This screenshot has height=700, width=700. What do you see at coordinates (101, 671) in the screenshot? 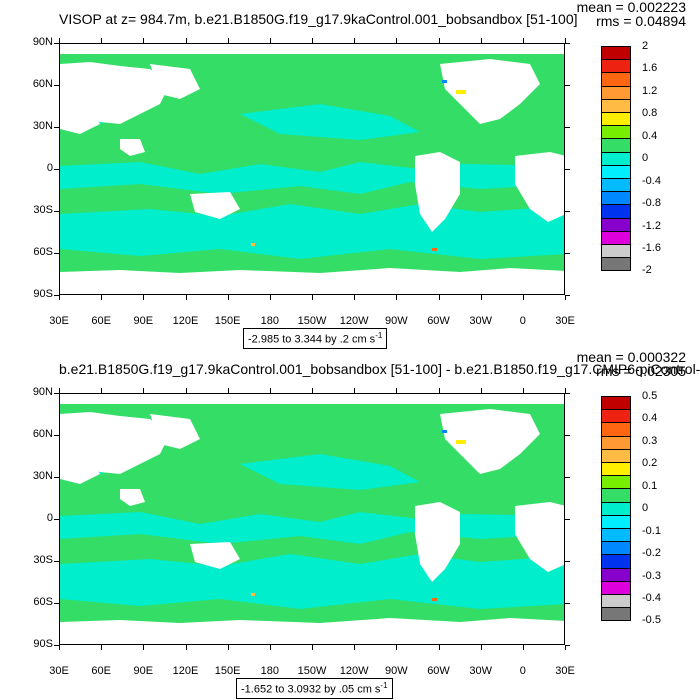
I see `lon-tick-label: 60E` at bounding box center [101, 671].